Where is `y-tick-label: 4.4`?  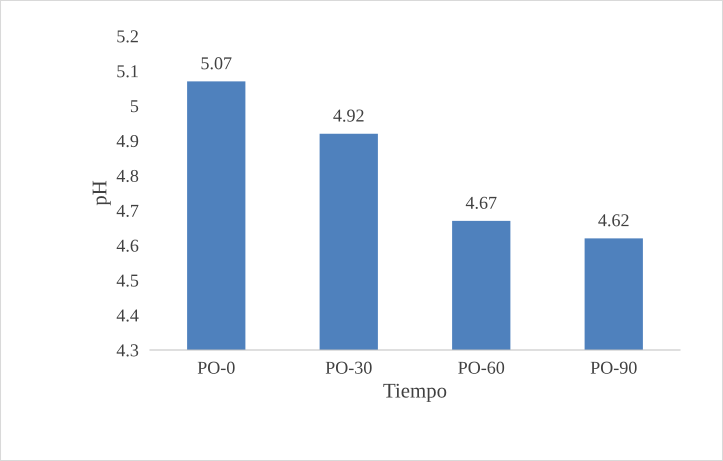
y-tick-label: 4.4 is located at coordinates (127, 315).